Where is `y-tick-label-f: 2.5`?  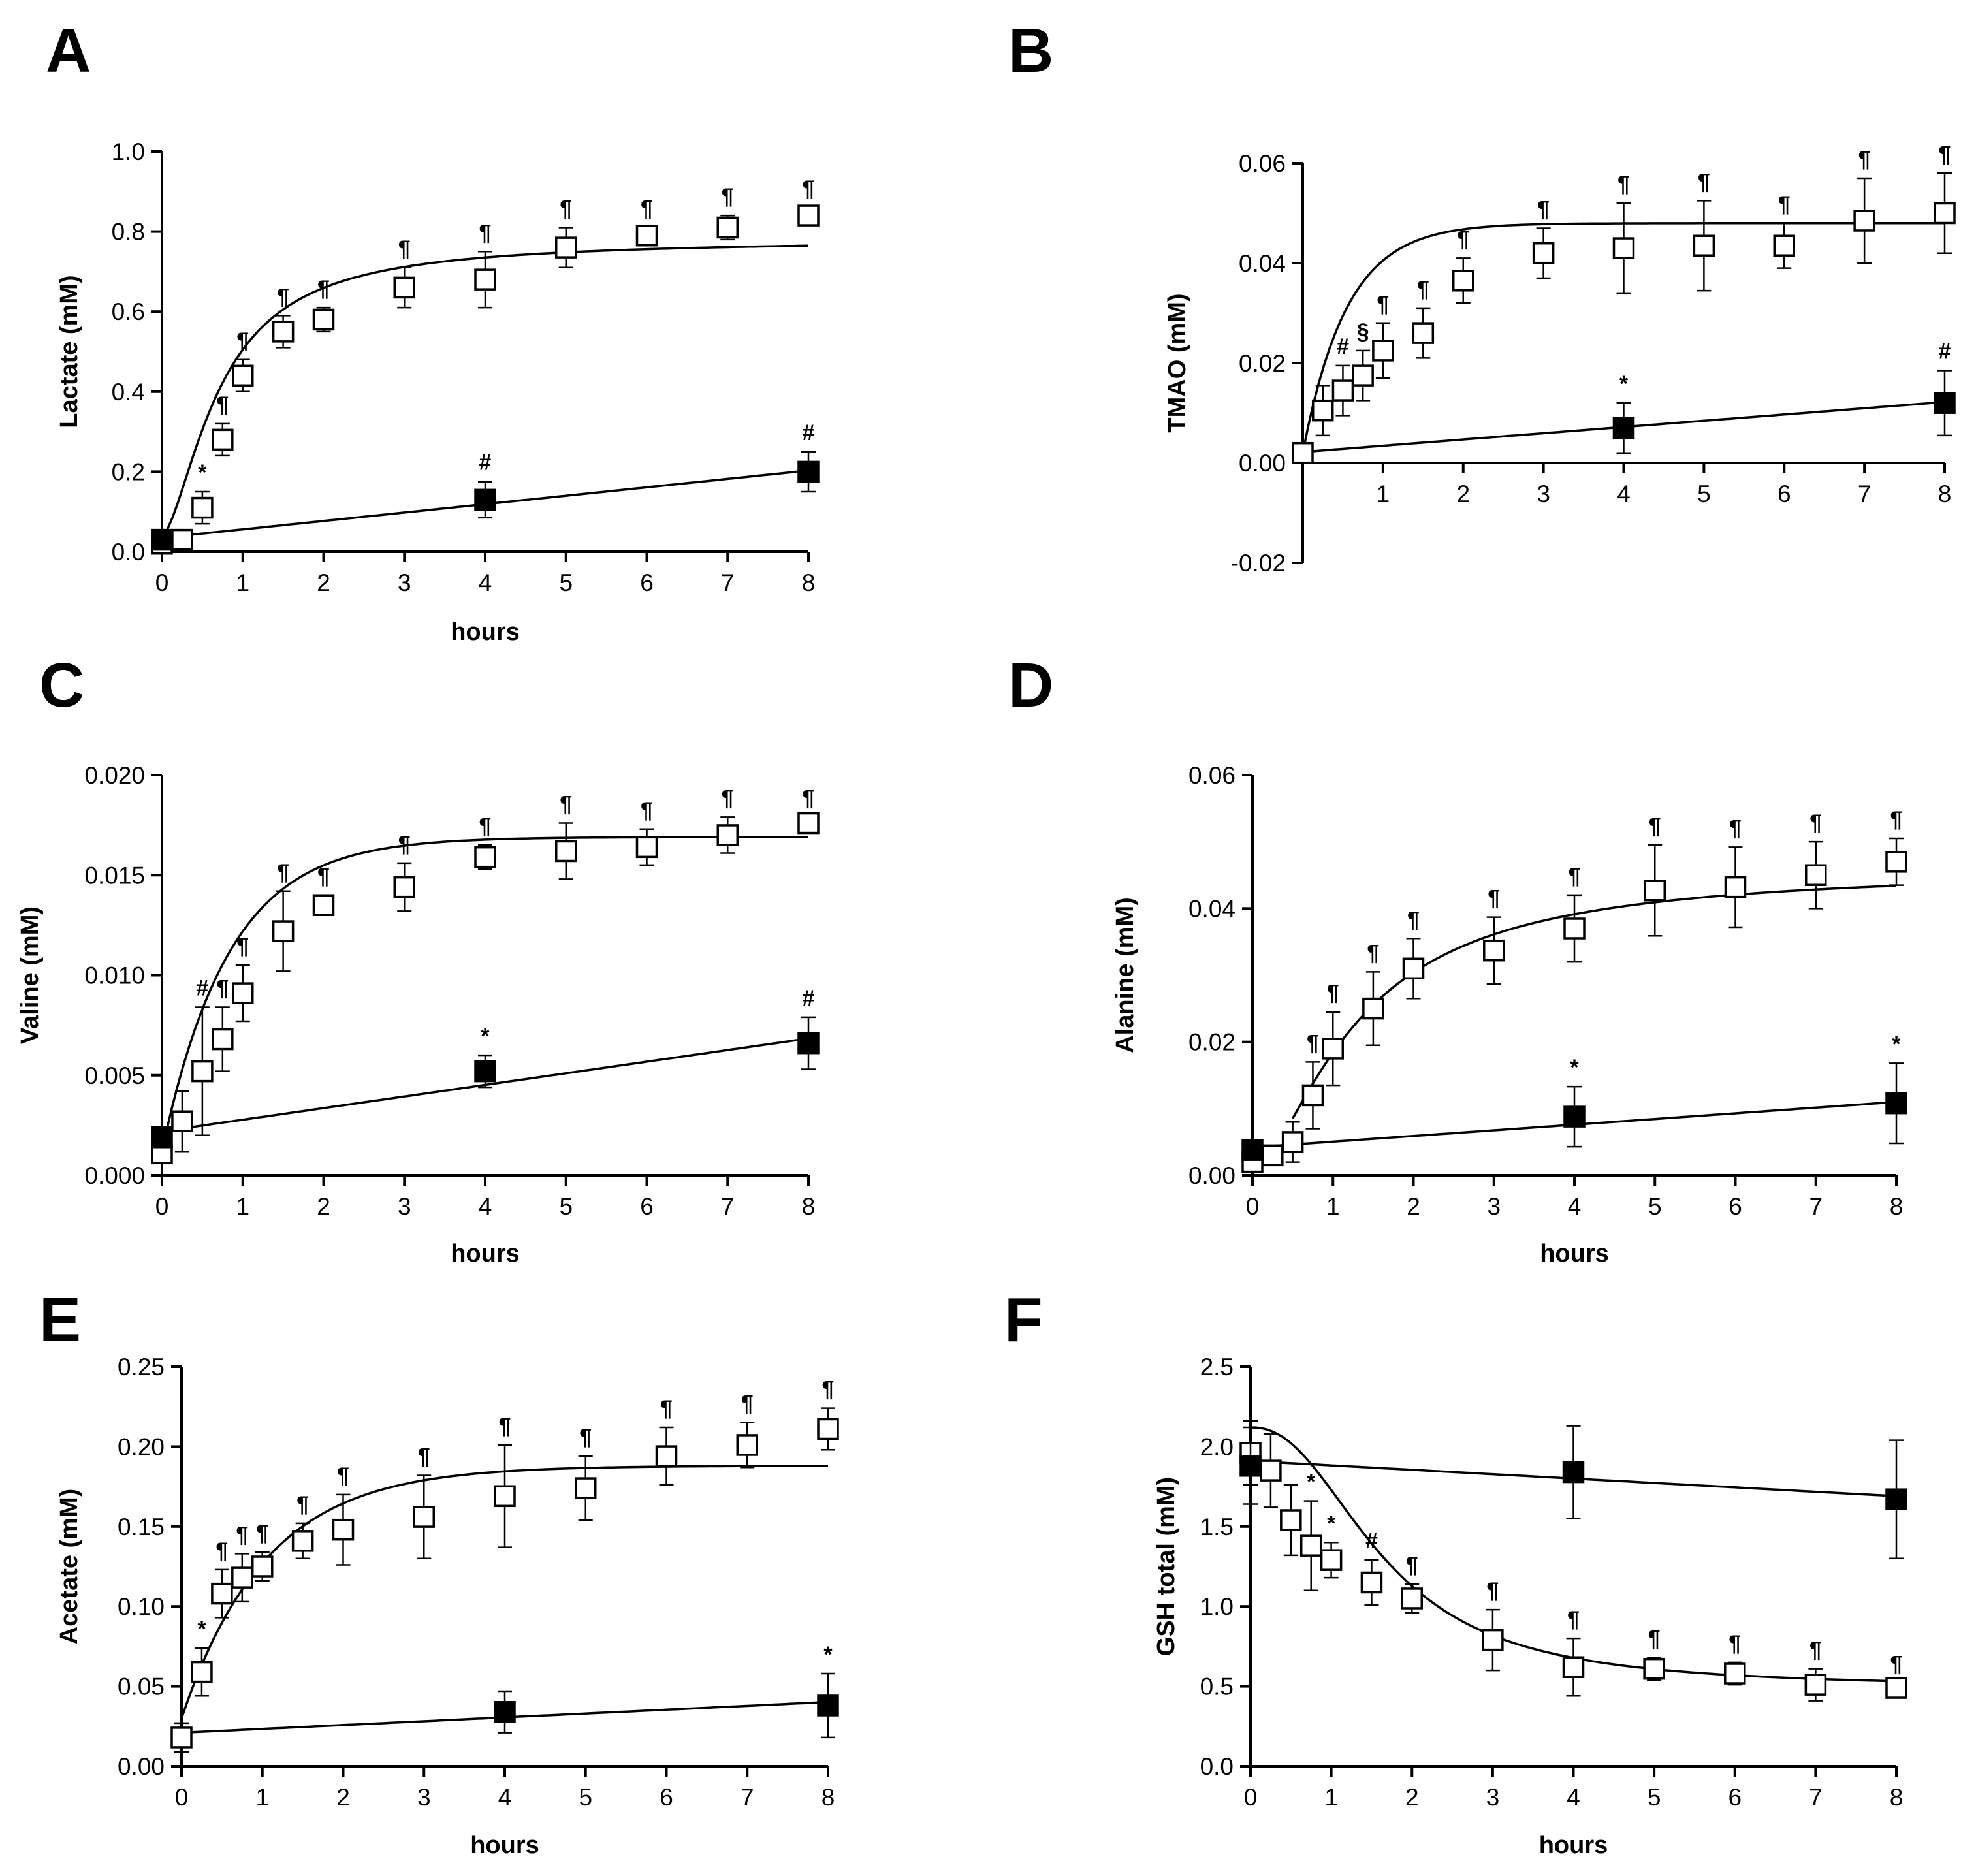 y-tick-label-f: 2.5 is located at coordinates (1217, 1367).